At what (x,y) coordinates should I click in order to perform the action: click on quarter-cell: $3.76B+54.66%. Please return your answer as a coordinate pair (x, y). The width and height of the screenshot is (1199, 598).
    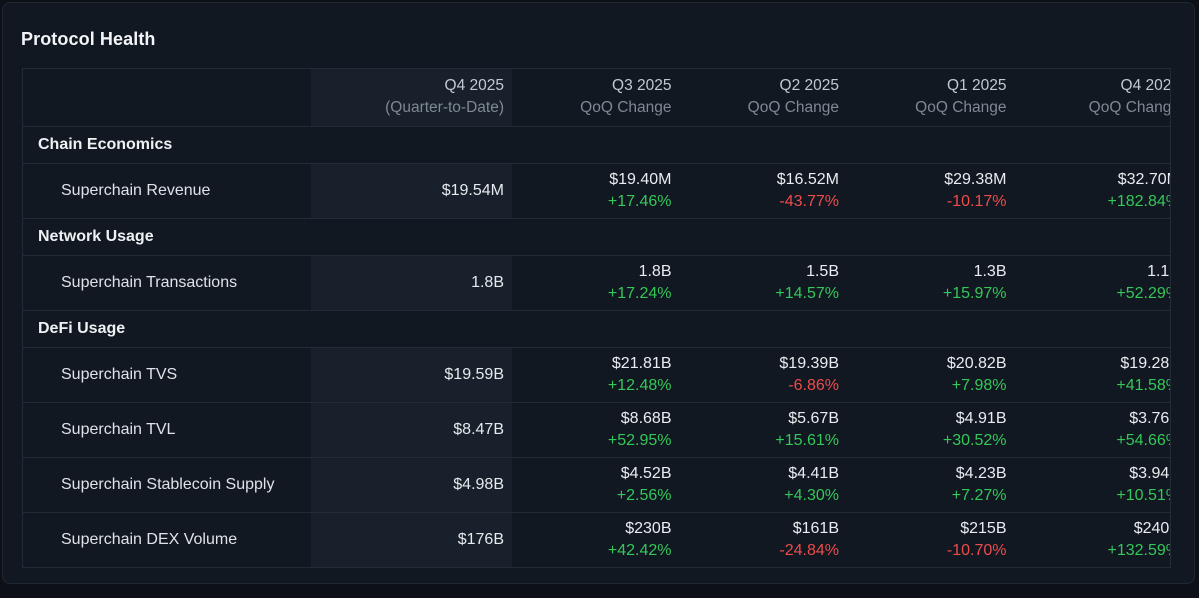
    Looking at the image, I should click on (1092, 429).